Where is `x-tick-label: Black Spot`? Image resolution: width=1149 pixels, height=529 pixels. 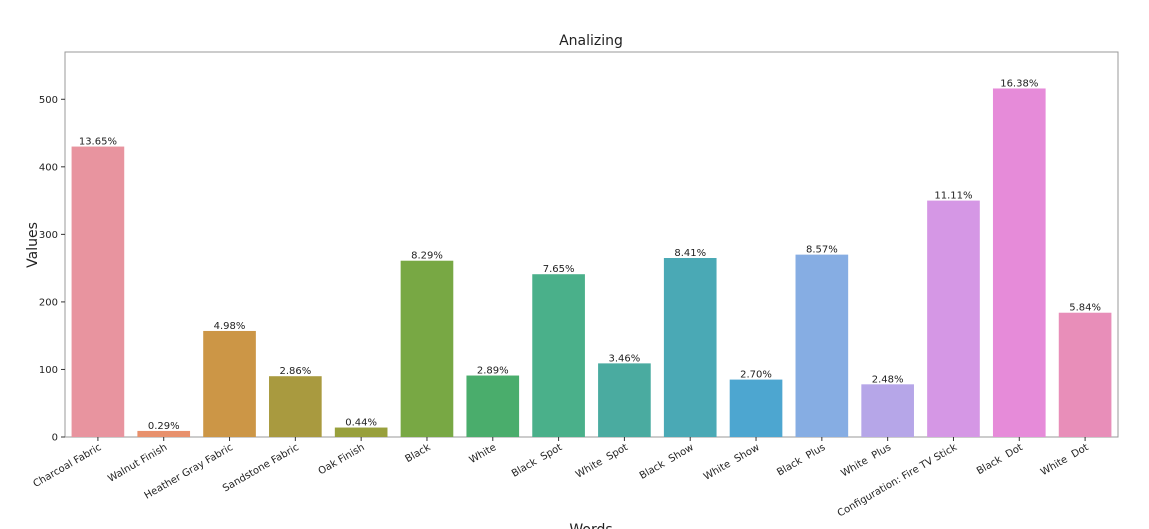 x-tick-label: Black Spot is located at coordinates (537, 461).